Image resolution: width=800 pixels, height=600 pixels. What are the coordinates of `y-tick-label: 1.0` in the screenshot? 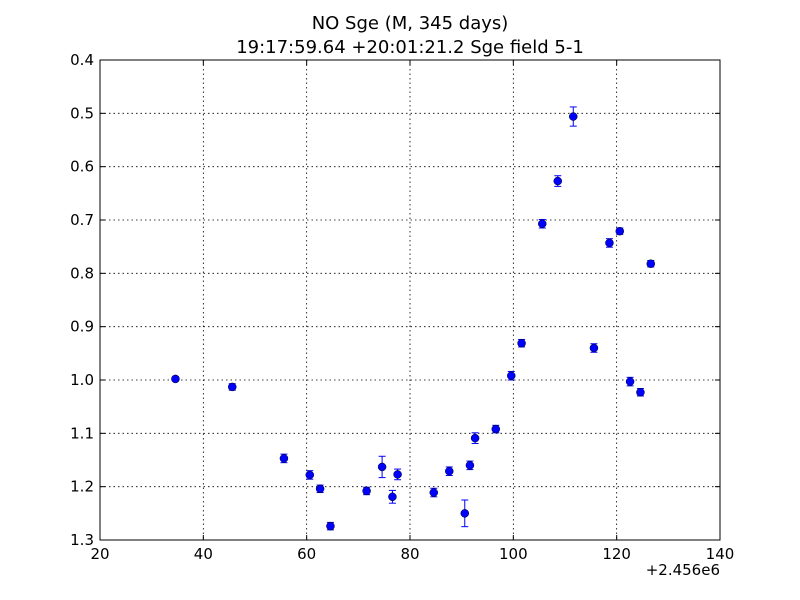 It's located at (82, 380).